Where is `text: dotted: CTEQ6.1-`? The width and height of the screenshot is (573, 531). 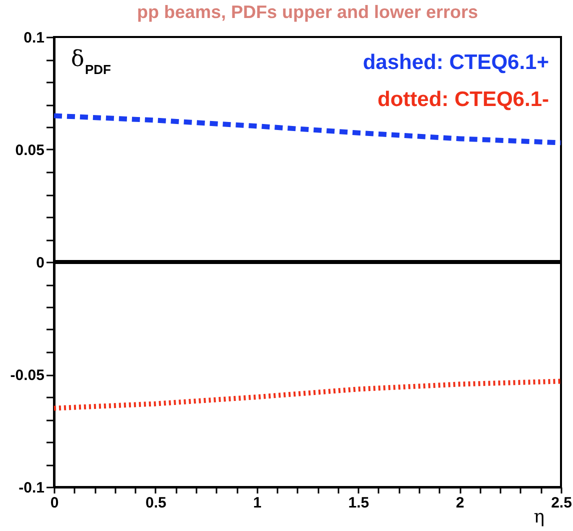 text: dotted: CTEQ6.1- is located at coordinates (464, 99).